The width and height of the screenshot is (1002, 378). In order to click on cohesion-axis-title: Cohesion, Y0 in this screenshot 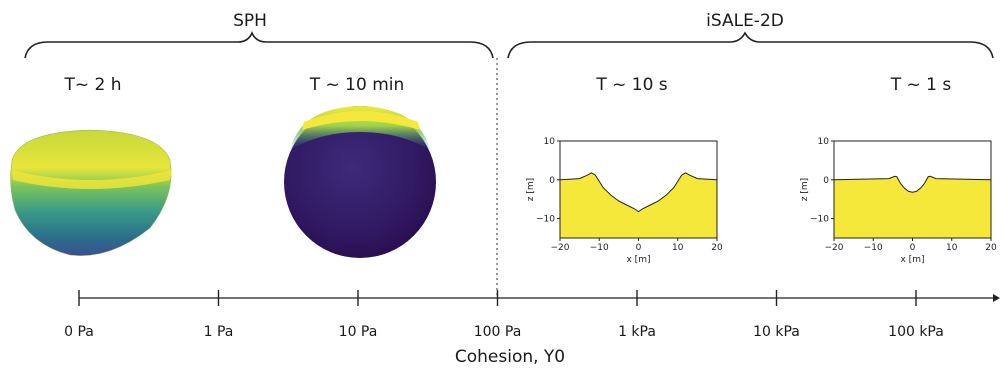, I will do `click(510, 357)`.